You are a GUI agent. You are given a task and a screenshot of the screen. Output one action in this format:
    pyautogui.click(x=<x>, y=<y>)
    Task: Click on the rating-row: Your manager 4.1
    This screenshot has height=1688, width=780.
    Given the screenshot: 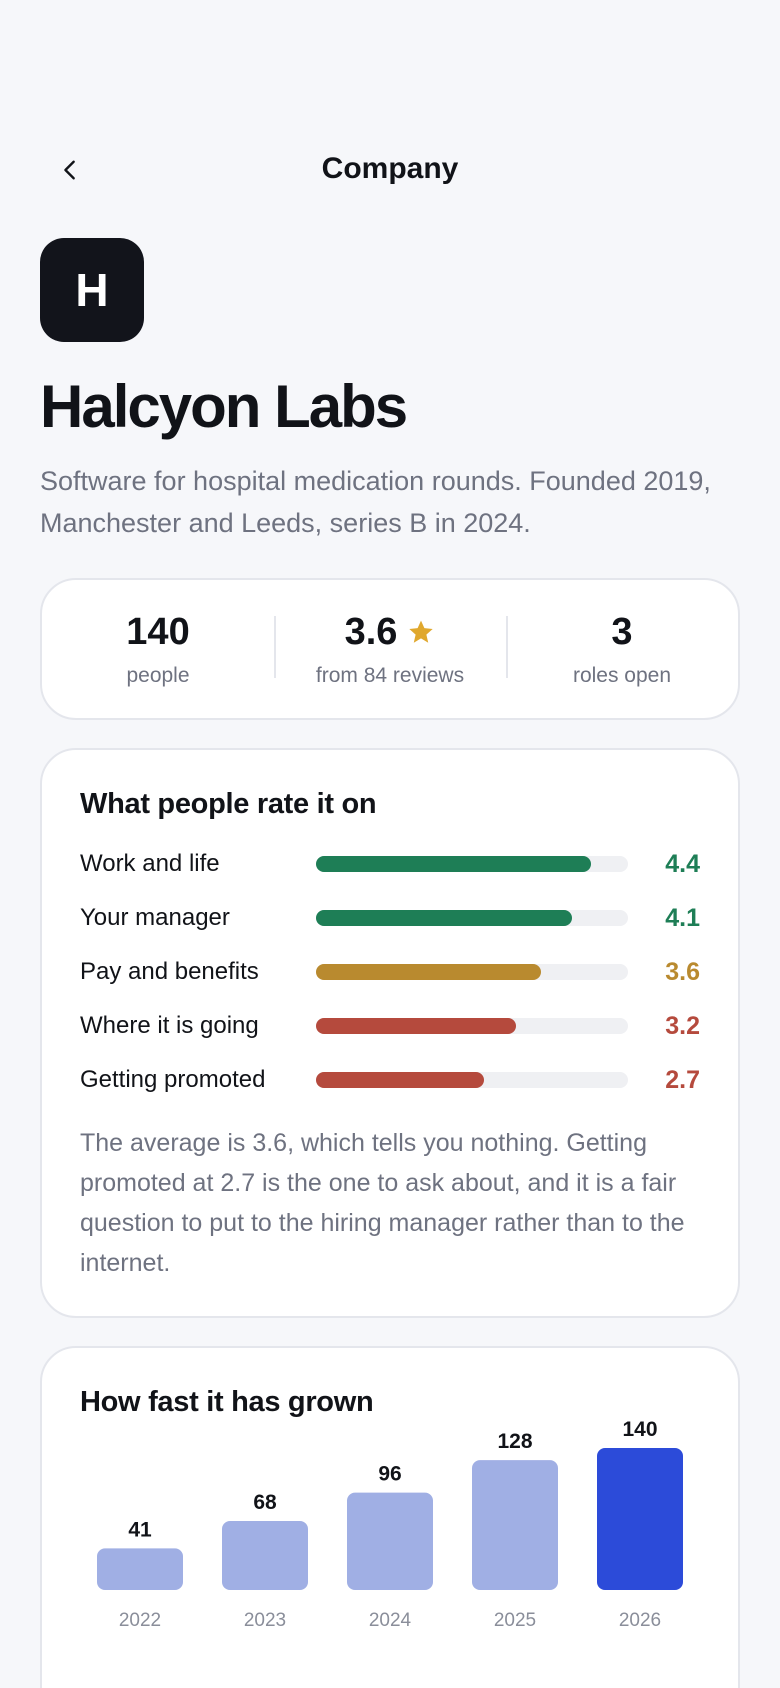 What is the action you would take?
    pyautogui.click(x=390, y=918)
    